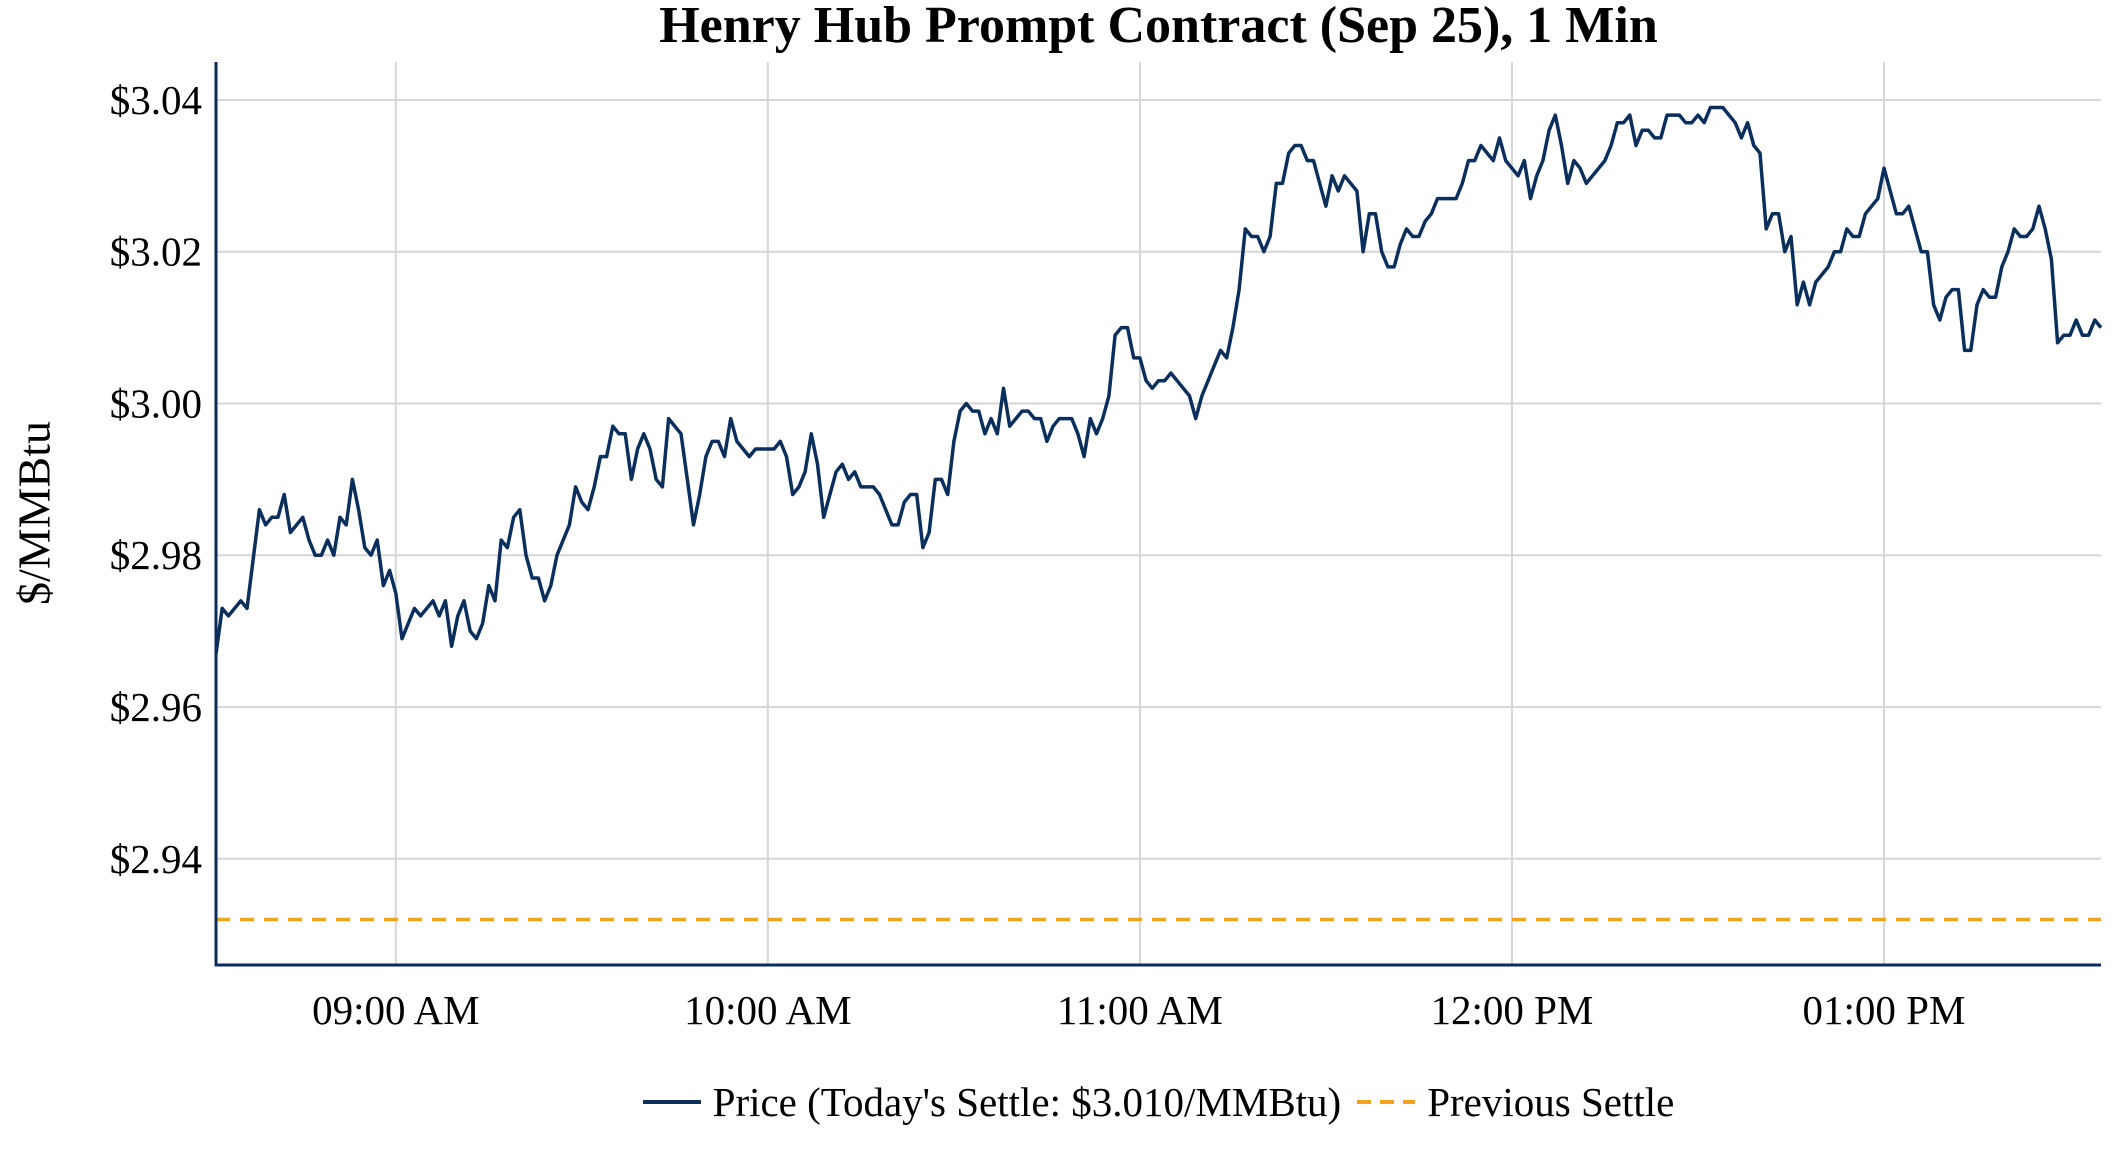  Describe the element at coordinates (156, 707) in the screenshot. I see `y-tick-label: $2.96` at that location.